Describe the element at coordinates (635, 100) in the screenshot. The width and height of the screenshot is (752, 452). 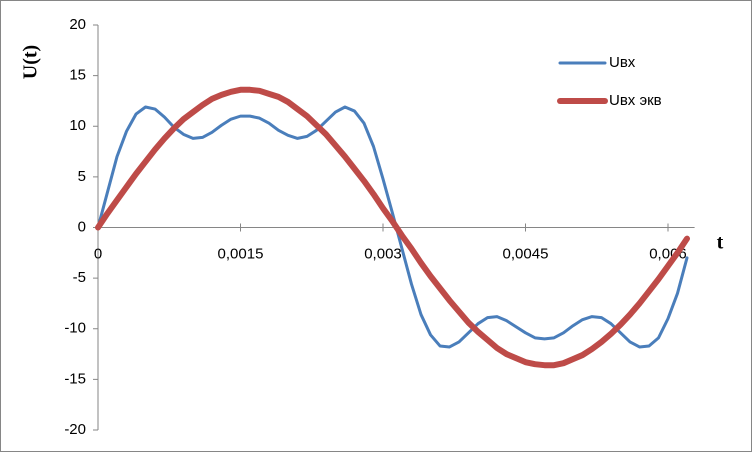
I see `legend-label: Uвх экв` at that location.